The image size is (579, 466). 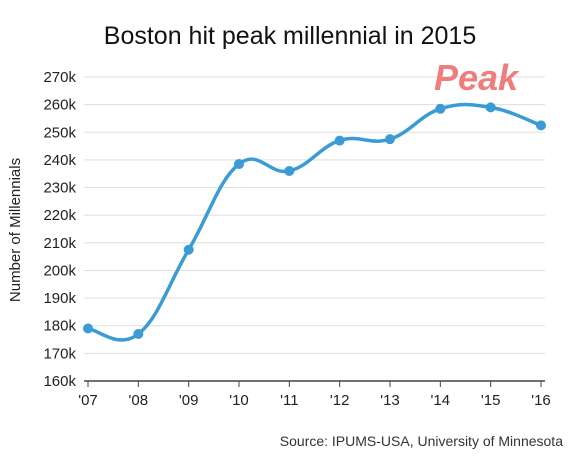 I want to click on x-tick-label: '09, so click(x=189, y=400).